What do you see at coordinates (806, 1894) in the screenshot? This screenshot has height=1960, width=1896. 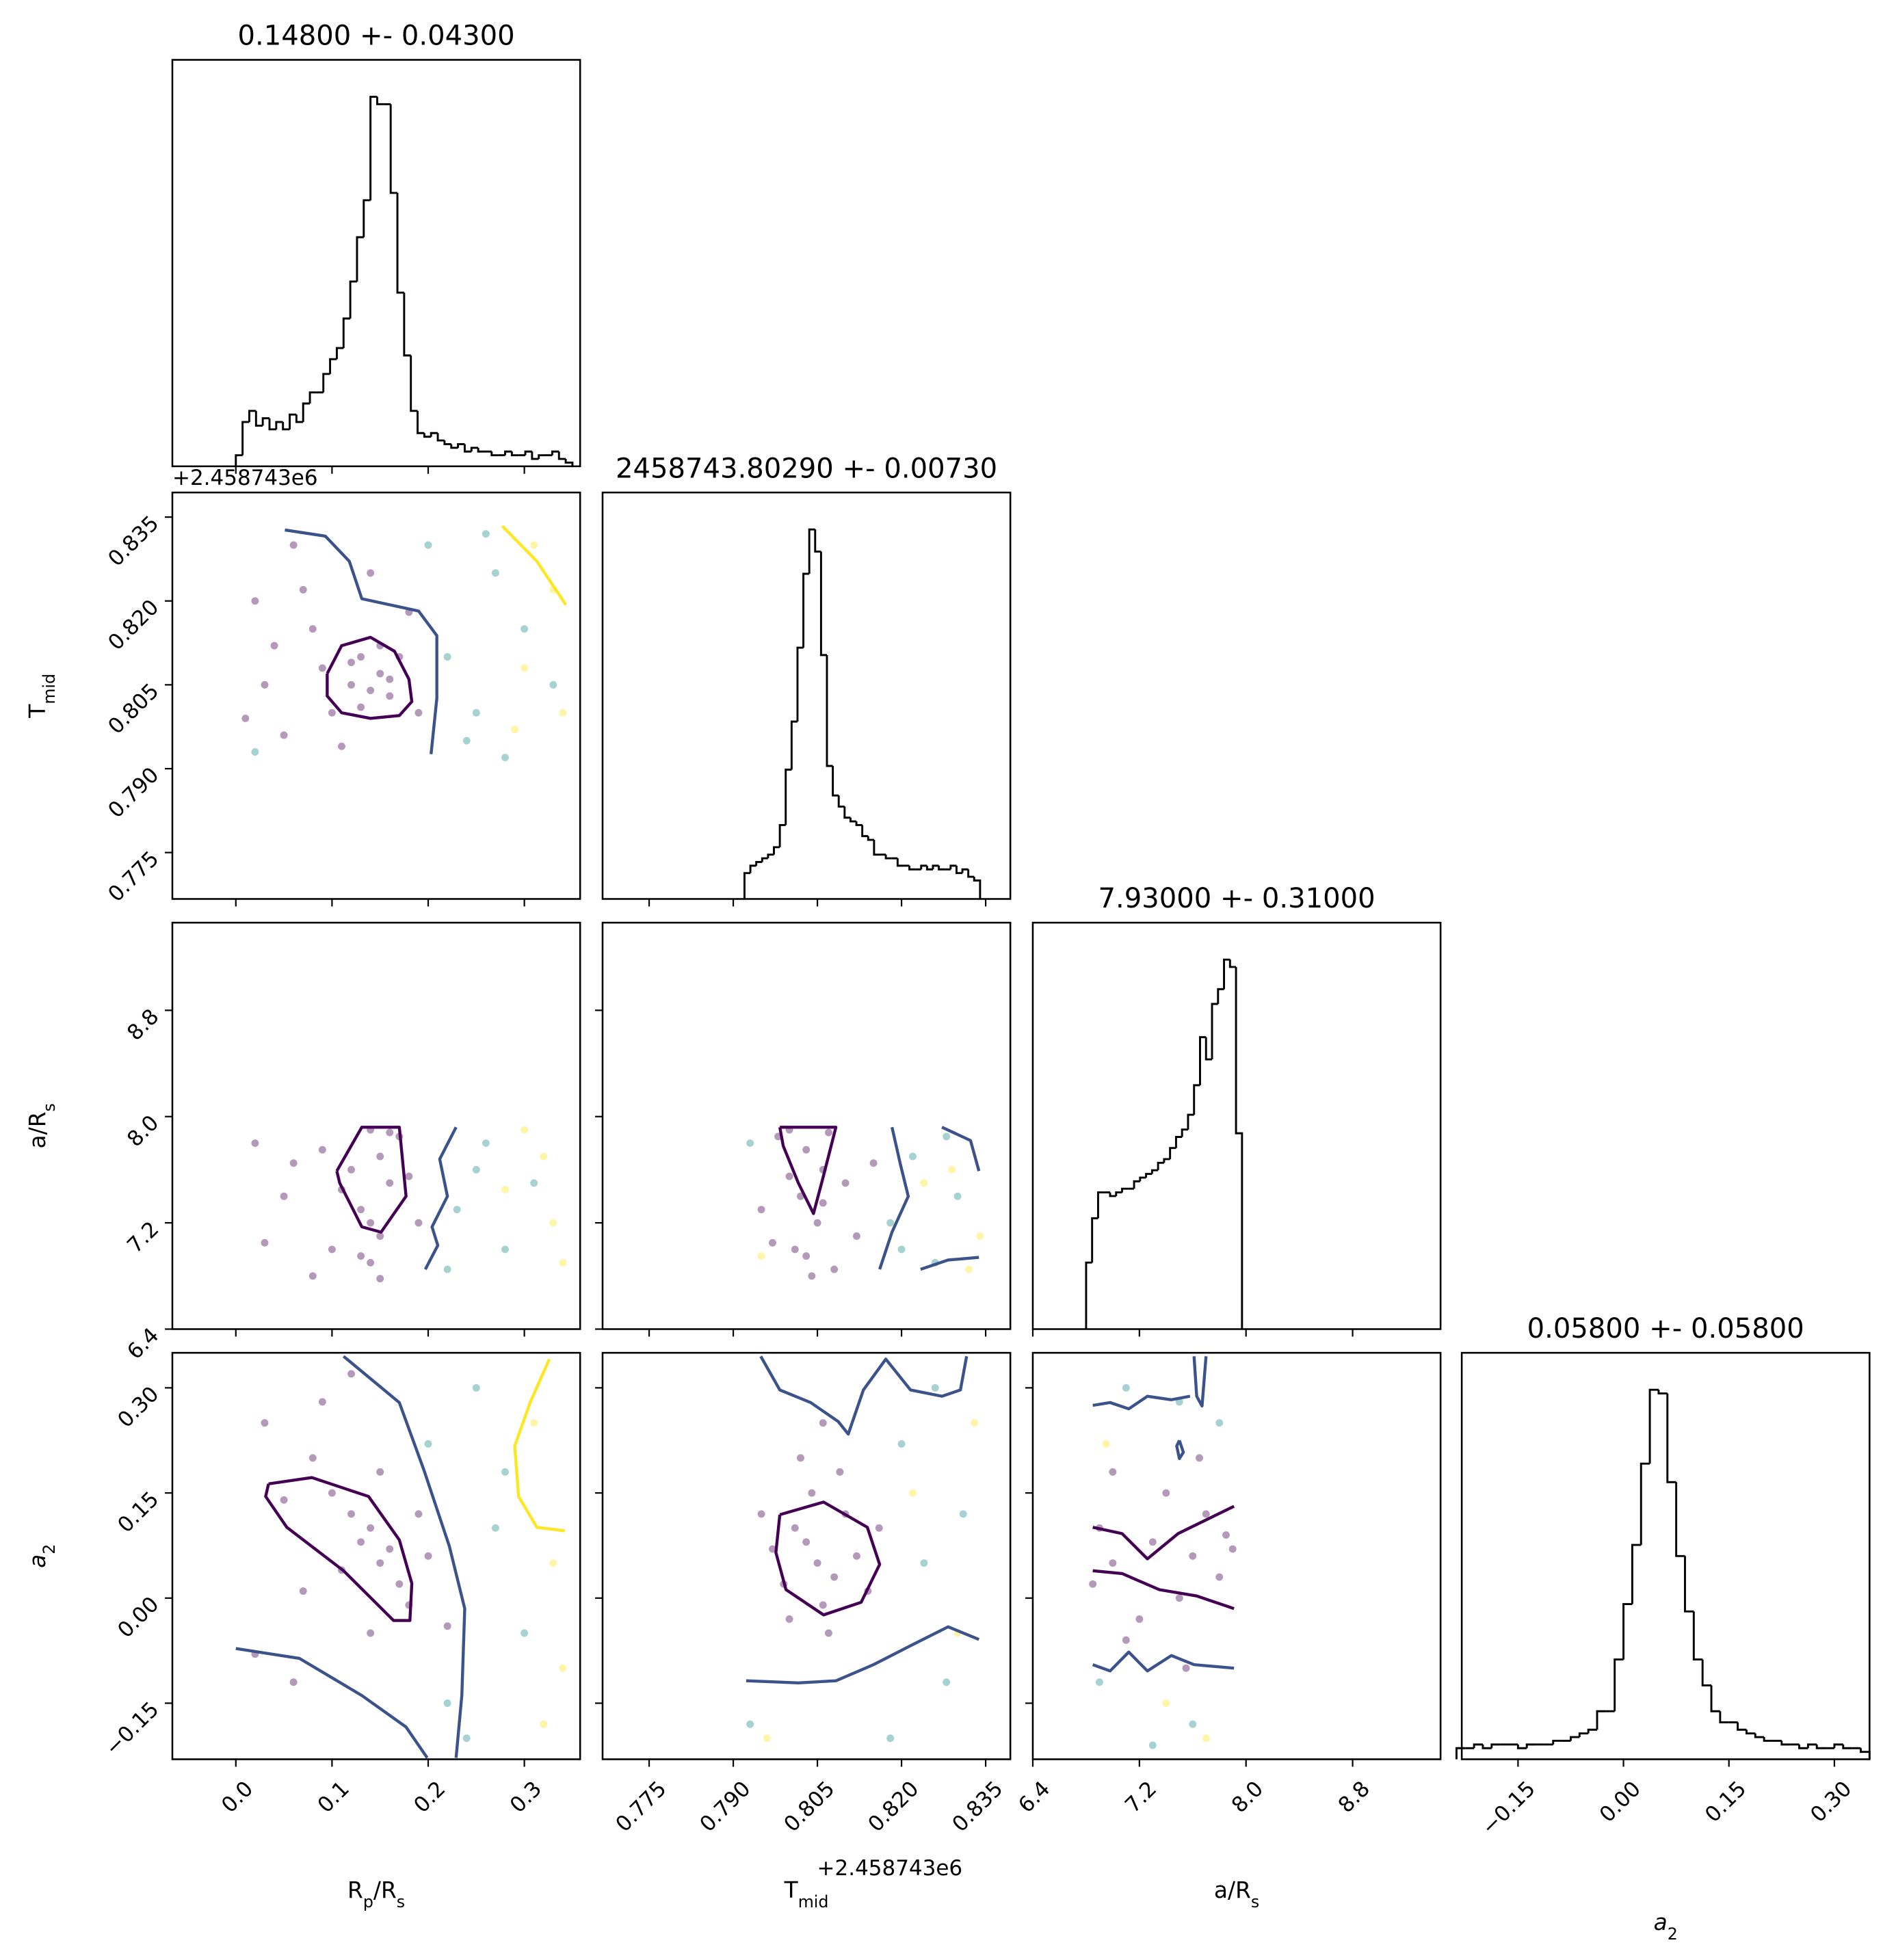 I see `x-axis-label: Tmid` at bounding box center [806, 1894].